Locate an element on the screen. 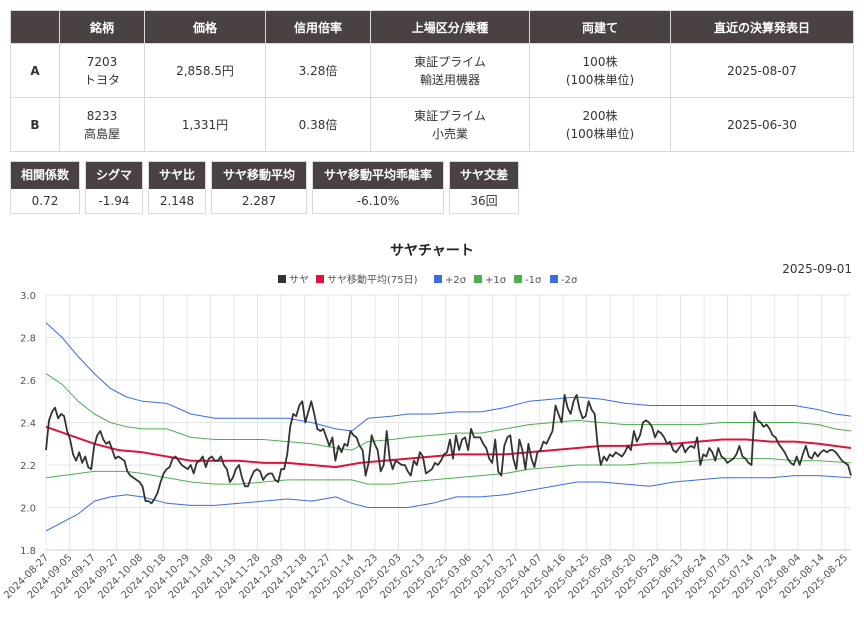 Image resolution: width=864 pixels, height=617 pixels. hedge-cell: 200株 (100株単位) is located at coordinates (600, 124).